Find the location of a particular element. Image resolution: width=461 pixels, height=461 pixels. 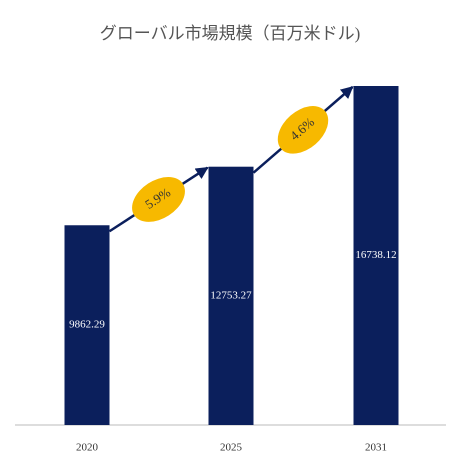

value-label: 9862.29 is located at coordinates (87, 325).